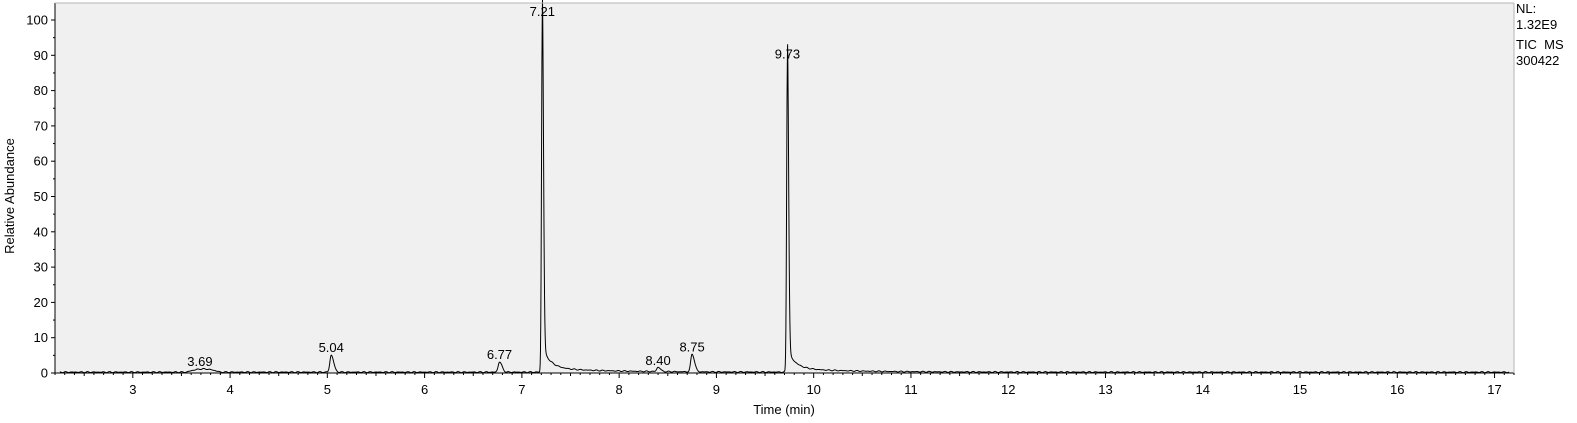  What do you see at coordinates (37, 20) in the screenshot?
I see `y-tick-label: 100` at bounding box center [37, 20].